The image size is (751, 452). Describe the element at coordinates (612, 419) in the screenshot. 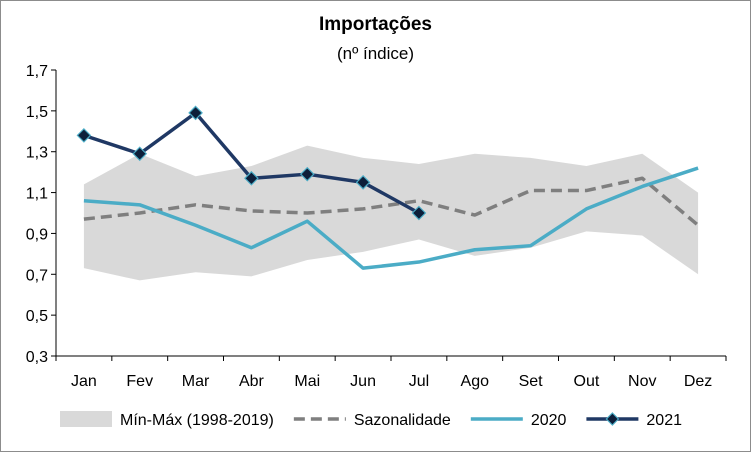

I see `legend-marker-2021` at that location.